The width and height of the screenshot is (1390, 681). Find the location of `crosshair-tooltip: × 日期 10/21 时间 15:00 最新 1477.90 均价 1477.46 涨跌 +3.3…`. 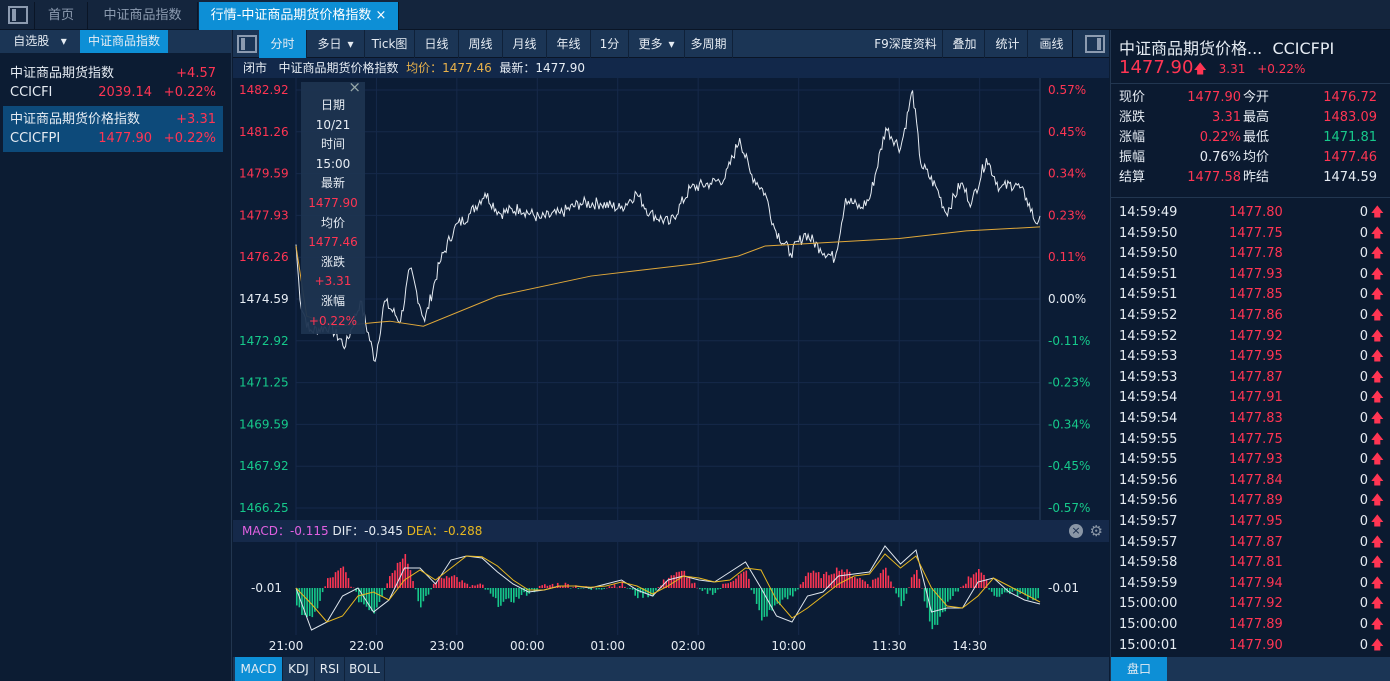

crosshair-tooltip: × 日期 10/21 时间 15:00 最新 1477.90 均价 1477.46 涨跌 +3.3… is located at coordinates (333, 206).